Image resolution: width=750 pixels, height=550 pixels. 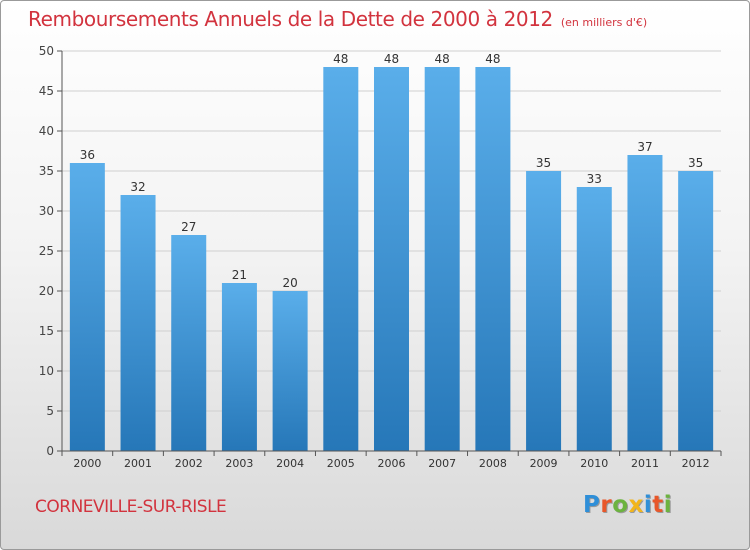 I want to click on title-unit: (en milliers d'€), so click(x=604, y=22).